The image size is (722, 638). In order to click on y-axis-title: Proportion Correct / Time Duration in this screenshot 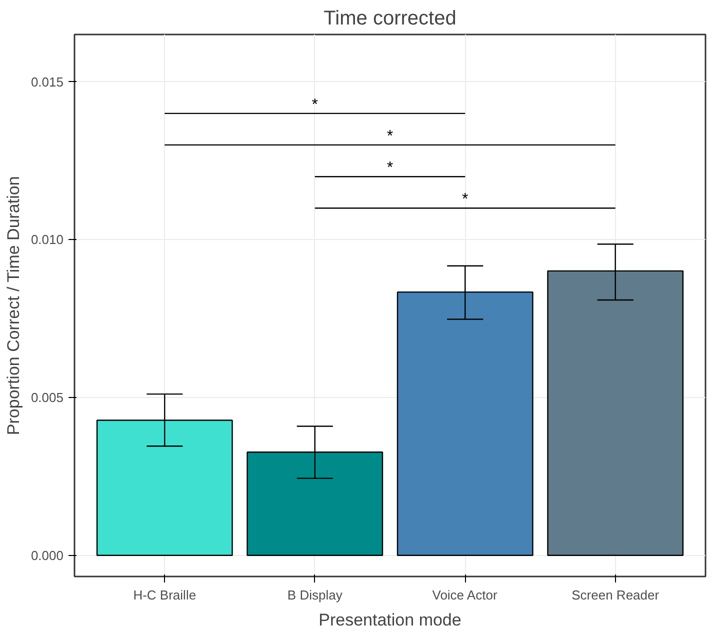, I will do `click(13, 306)`.